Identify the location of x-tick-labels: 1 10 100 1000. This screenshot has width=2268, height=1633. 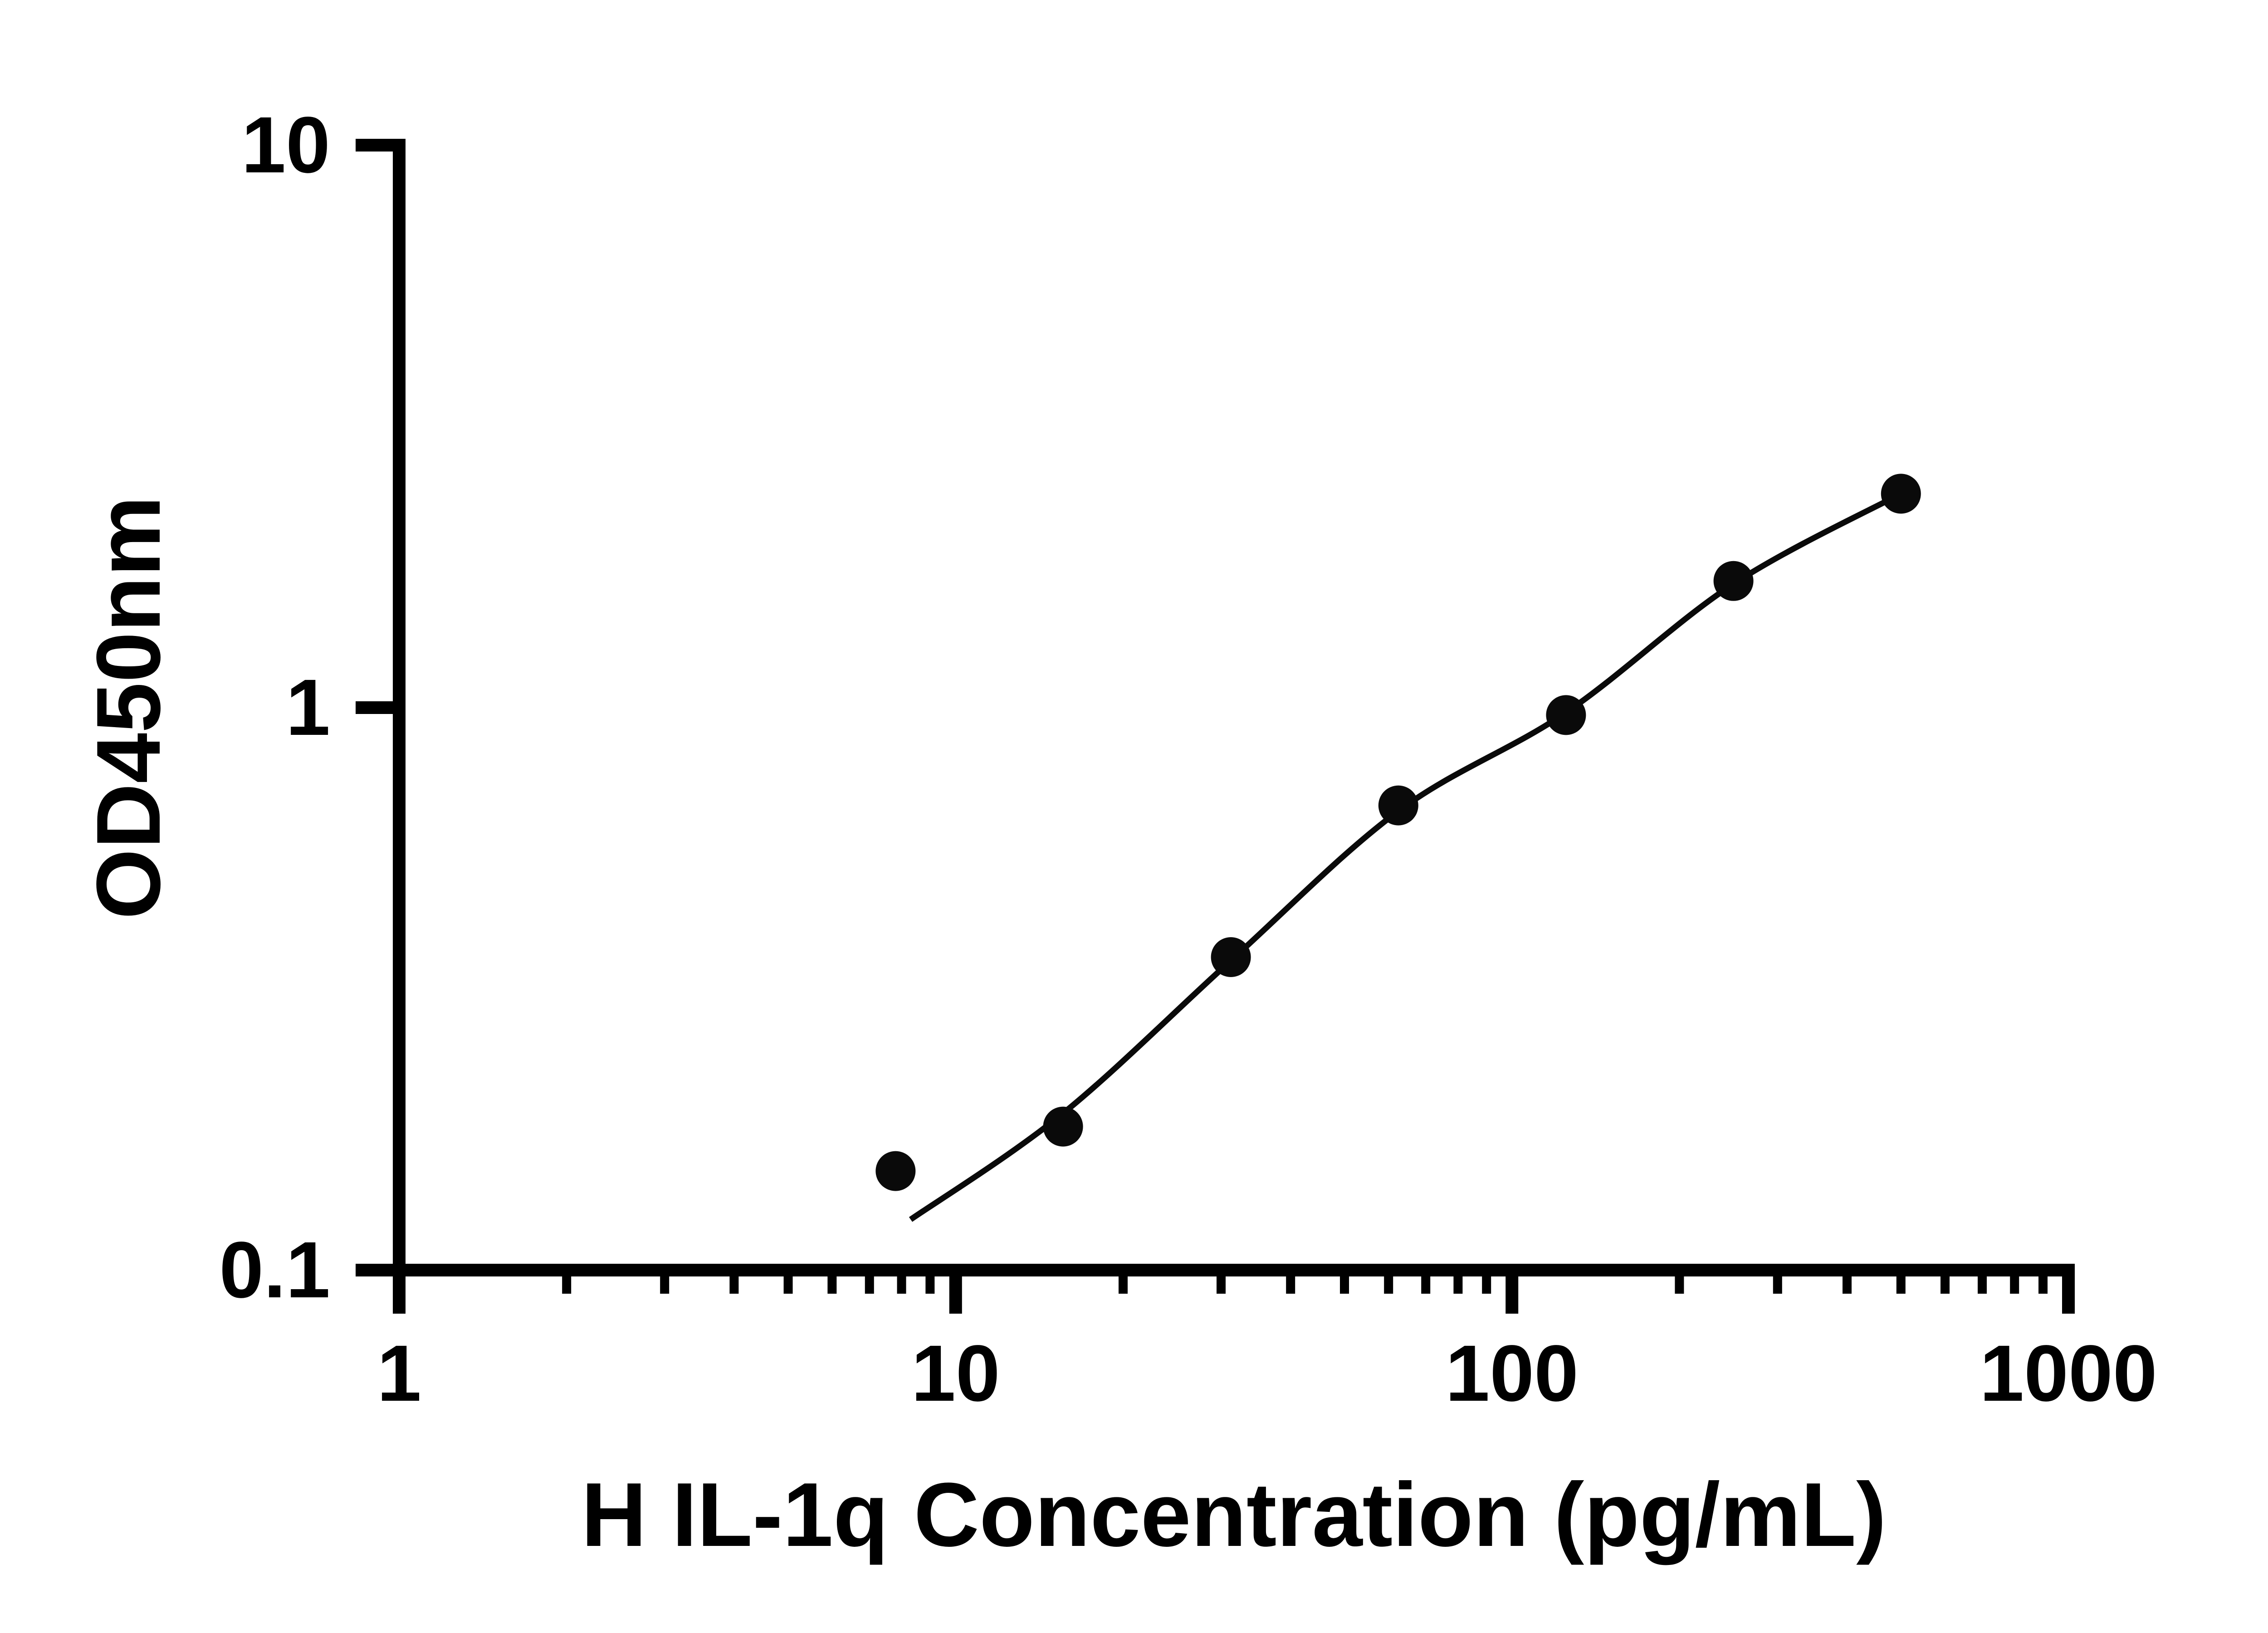
(1267, 1373).